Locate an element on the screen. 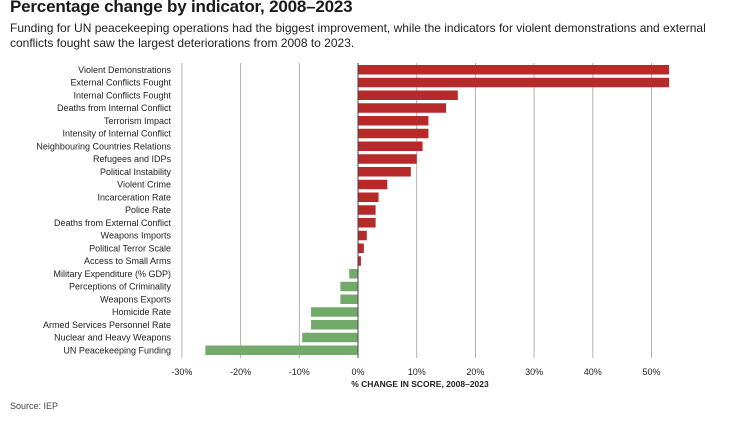  category-label: Weapons Exports is located at coordinates (135, 299).